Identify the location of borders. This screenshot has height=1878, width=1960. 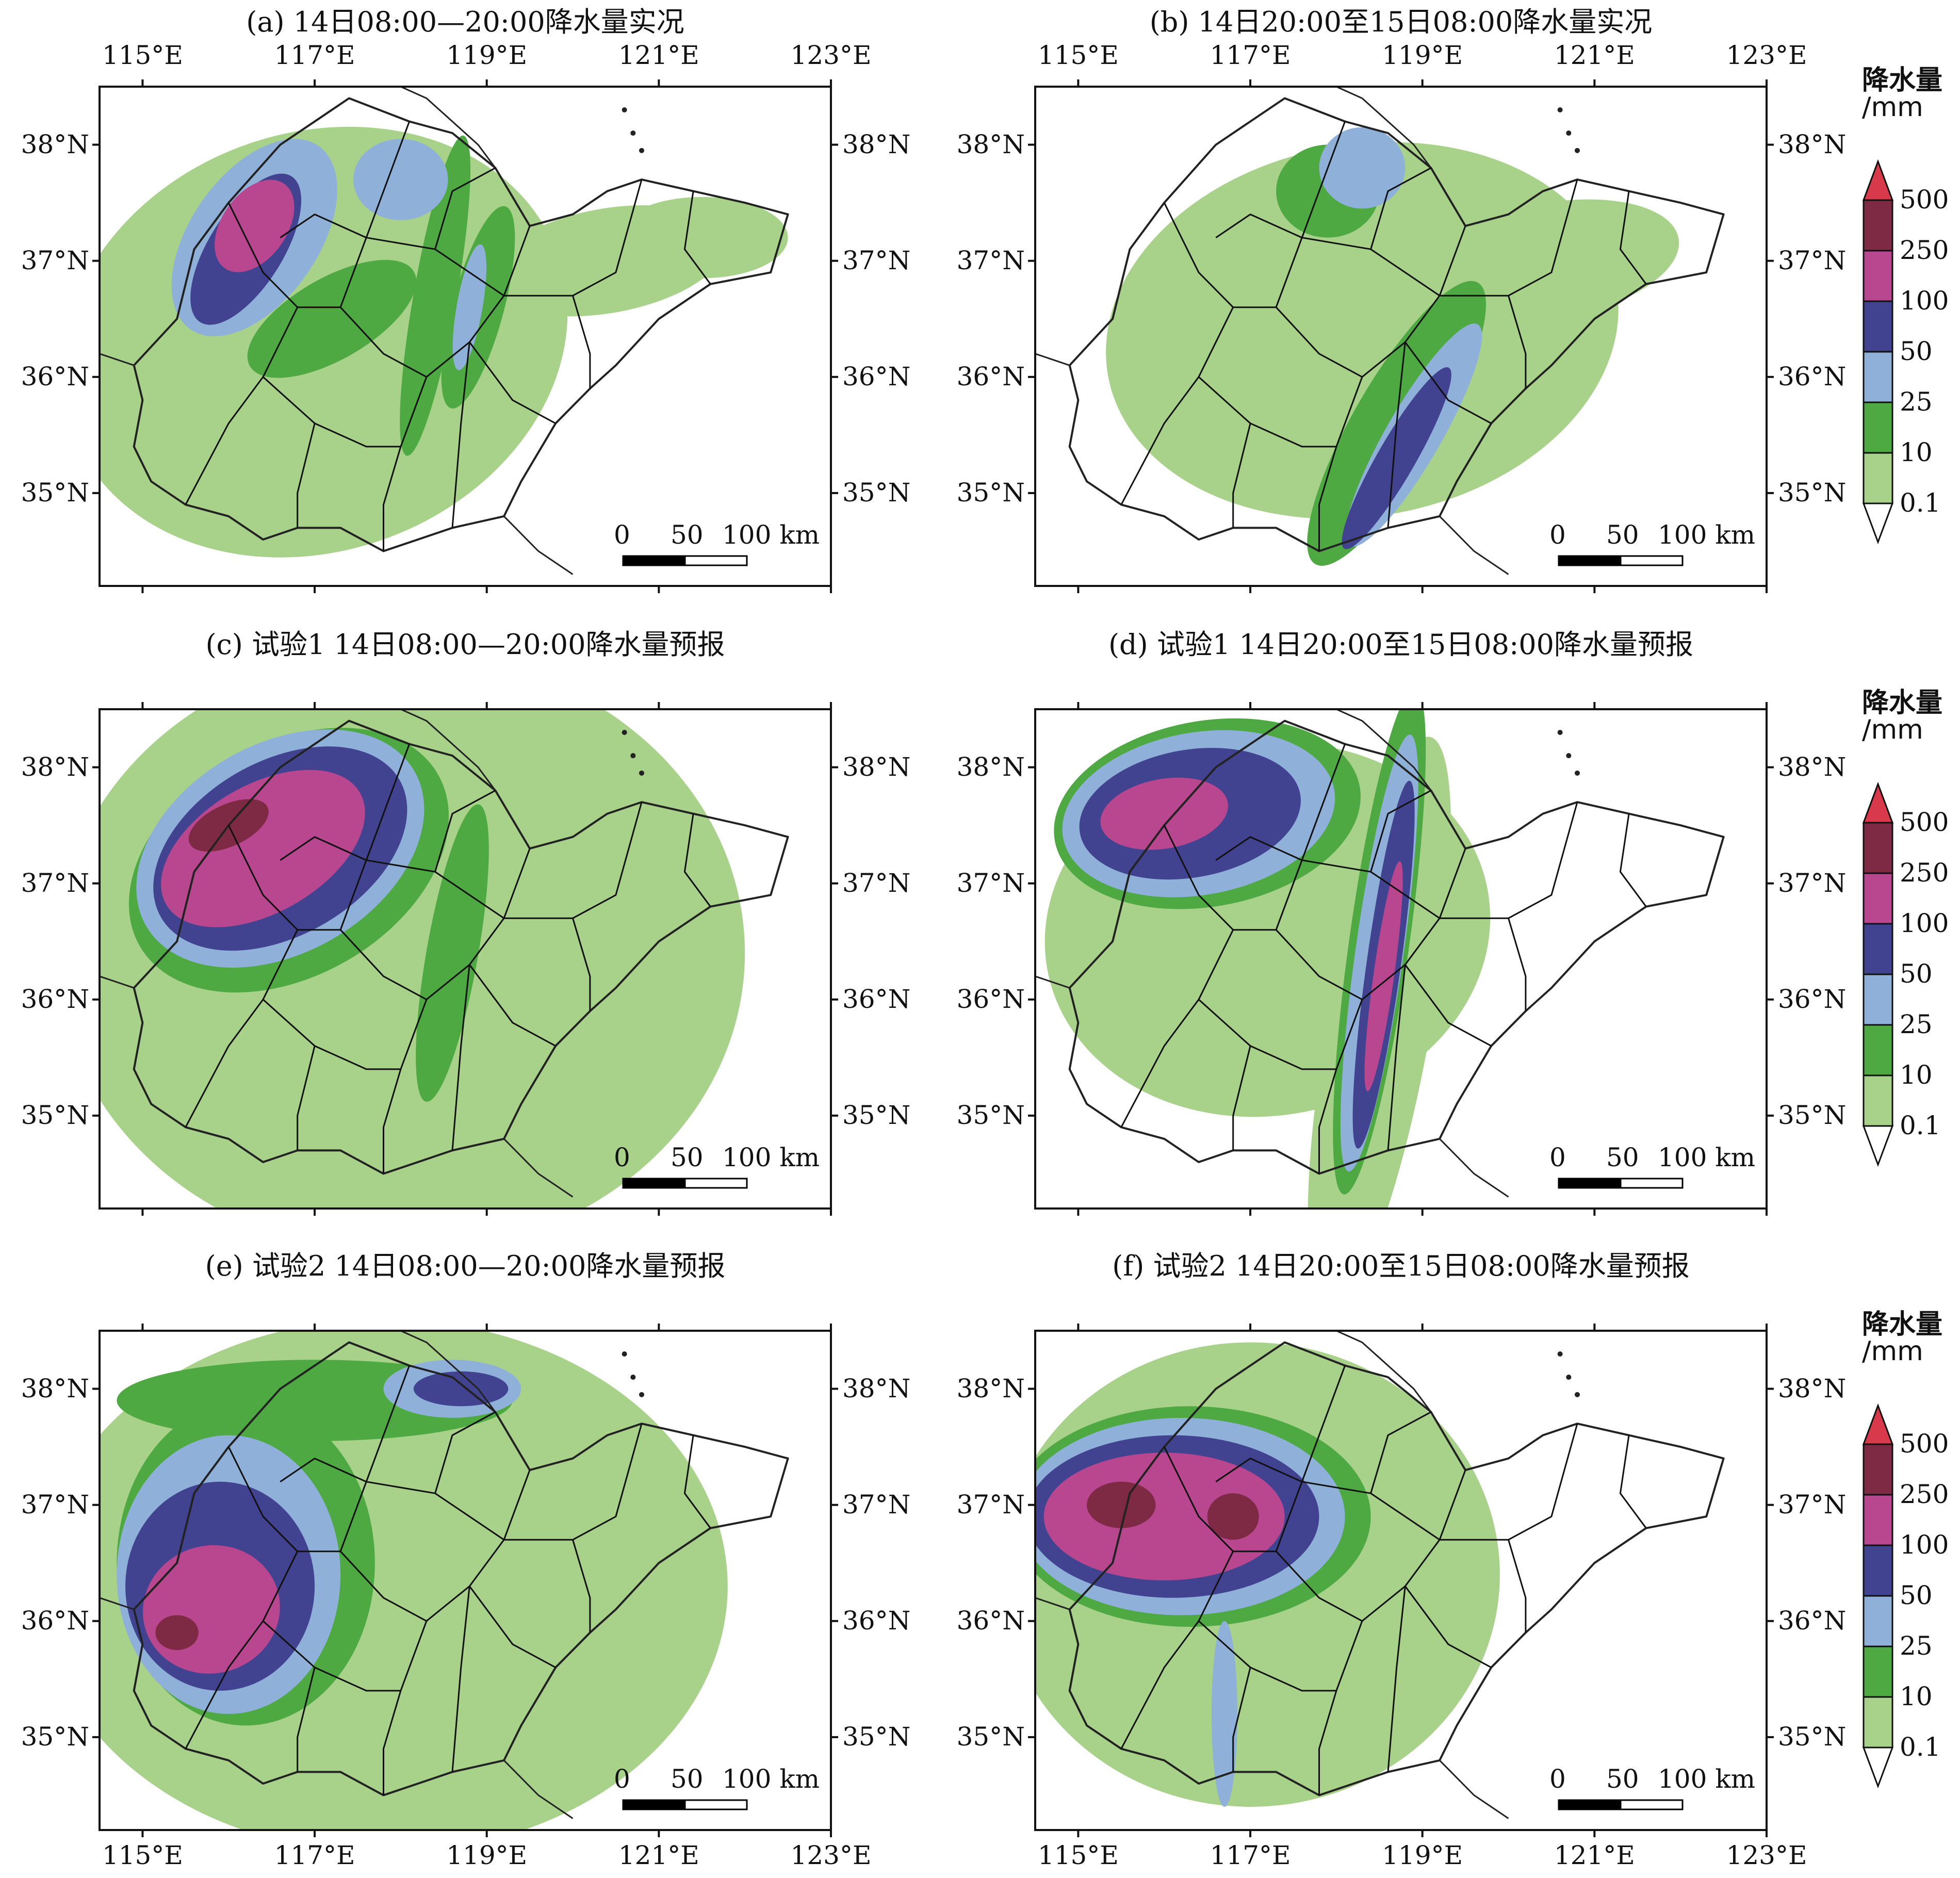
(1380, 953).